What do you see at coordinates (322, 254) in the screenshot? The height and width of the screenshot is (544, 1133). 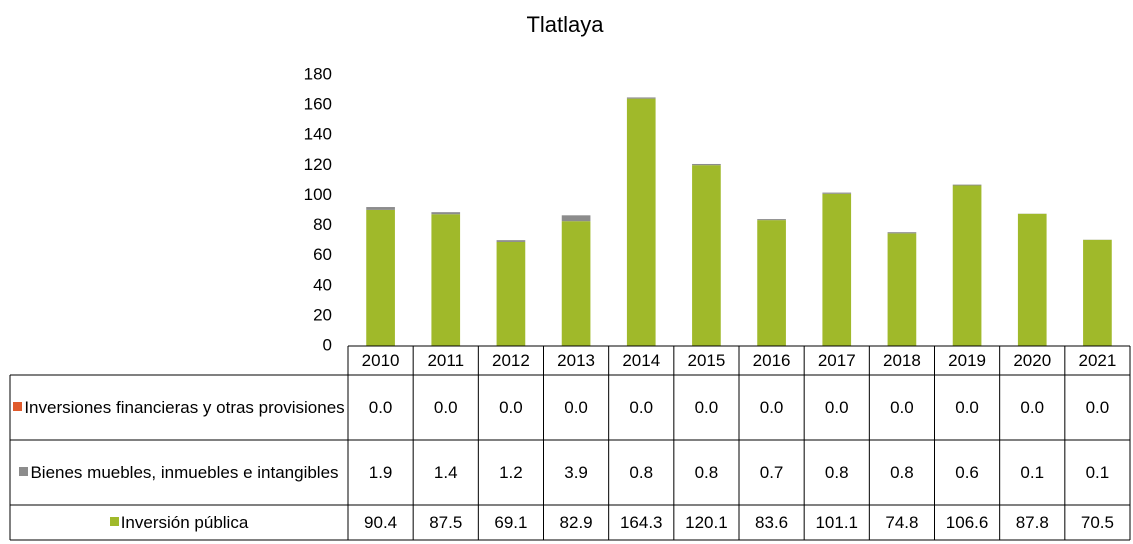 I see `y-tick-label: 60` at bounding box center [322, 254].